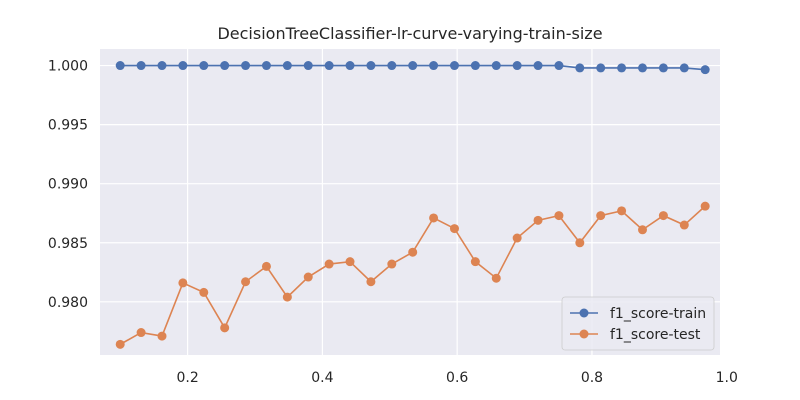 The height and width of the screenshot is (400, 800). What do you see at coordinates (68, 67) in the screenshot?
I see `y-tick-label: 1.000` at bounding box center [68, 67].